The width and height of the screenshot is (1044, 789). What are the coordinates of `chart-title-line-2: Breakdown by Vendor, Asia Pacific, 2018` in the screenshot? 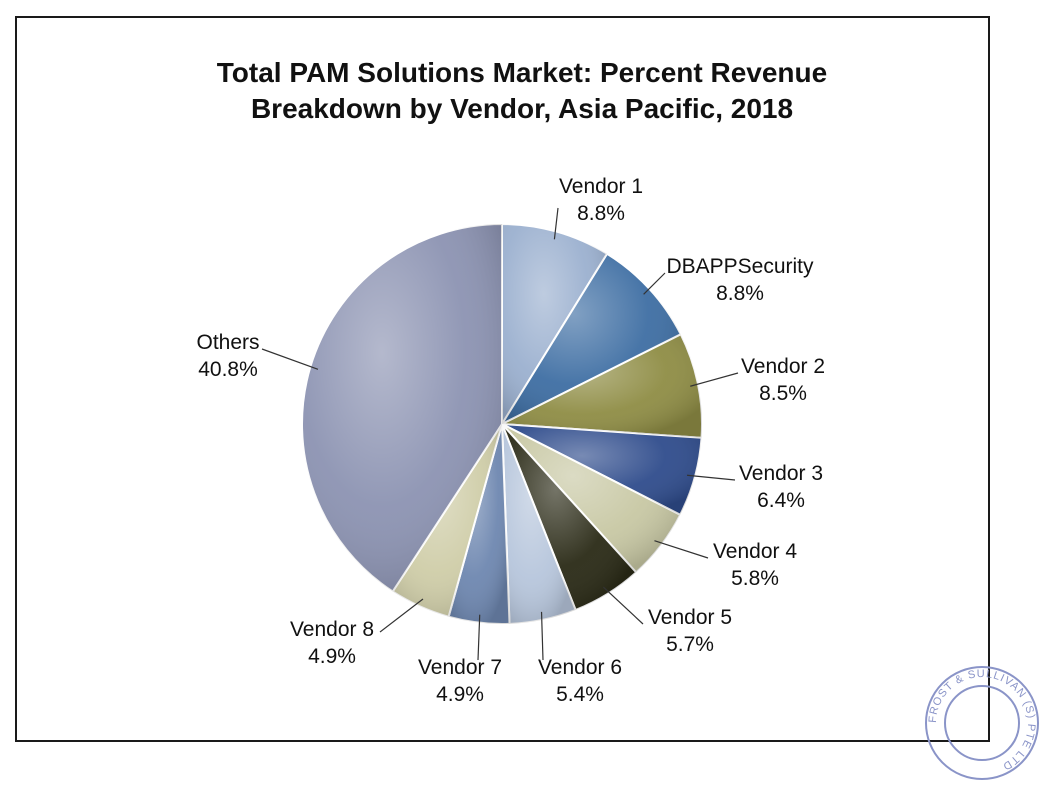 It's located at (522, 108).